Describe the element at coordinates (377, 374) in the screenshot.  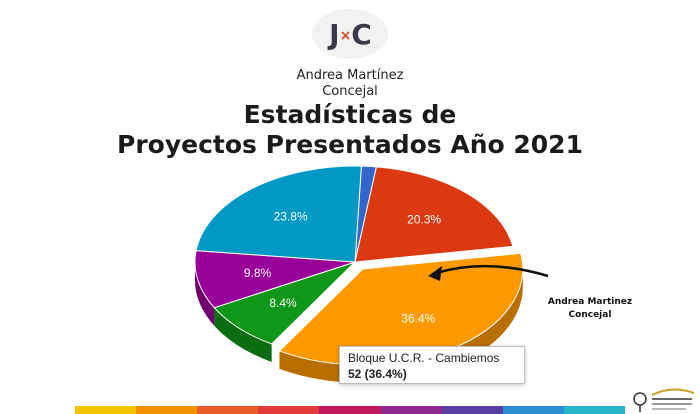
I see `tooltip-value: 52 (36.4%)` at that location.